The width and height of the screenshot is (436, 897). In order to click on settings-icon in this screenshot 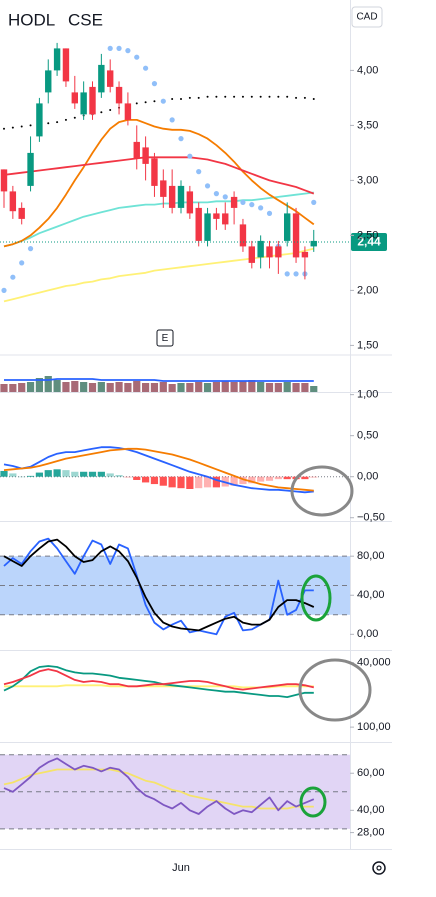, I will do `click(379, 868)`.